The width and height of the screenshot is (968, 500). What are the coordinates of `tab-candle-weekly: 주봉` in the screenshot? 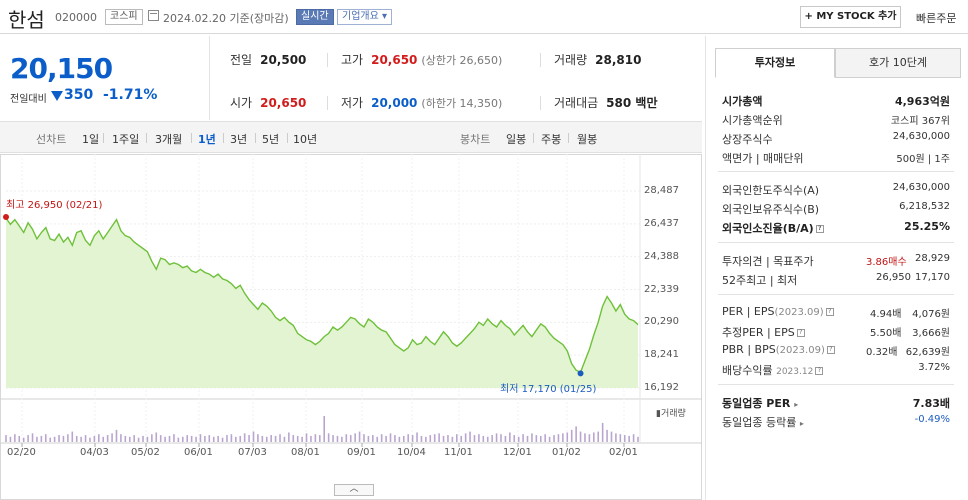 It's located at (551, 139).